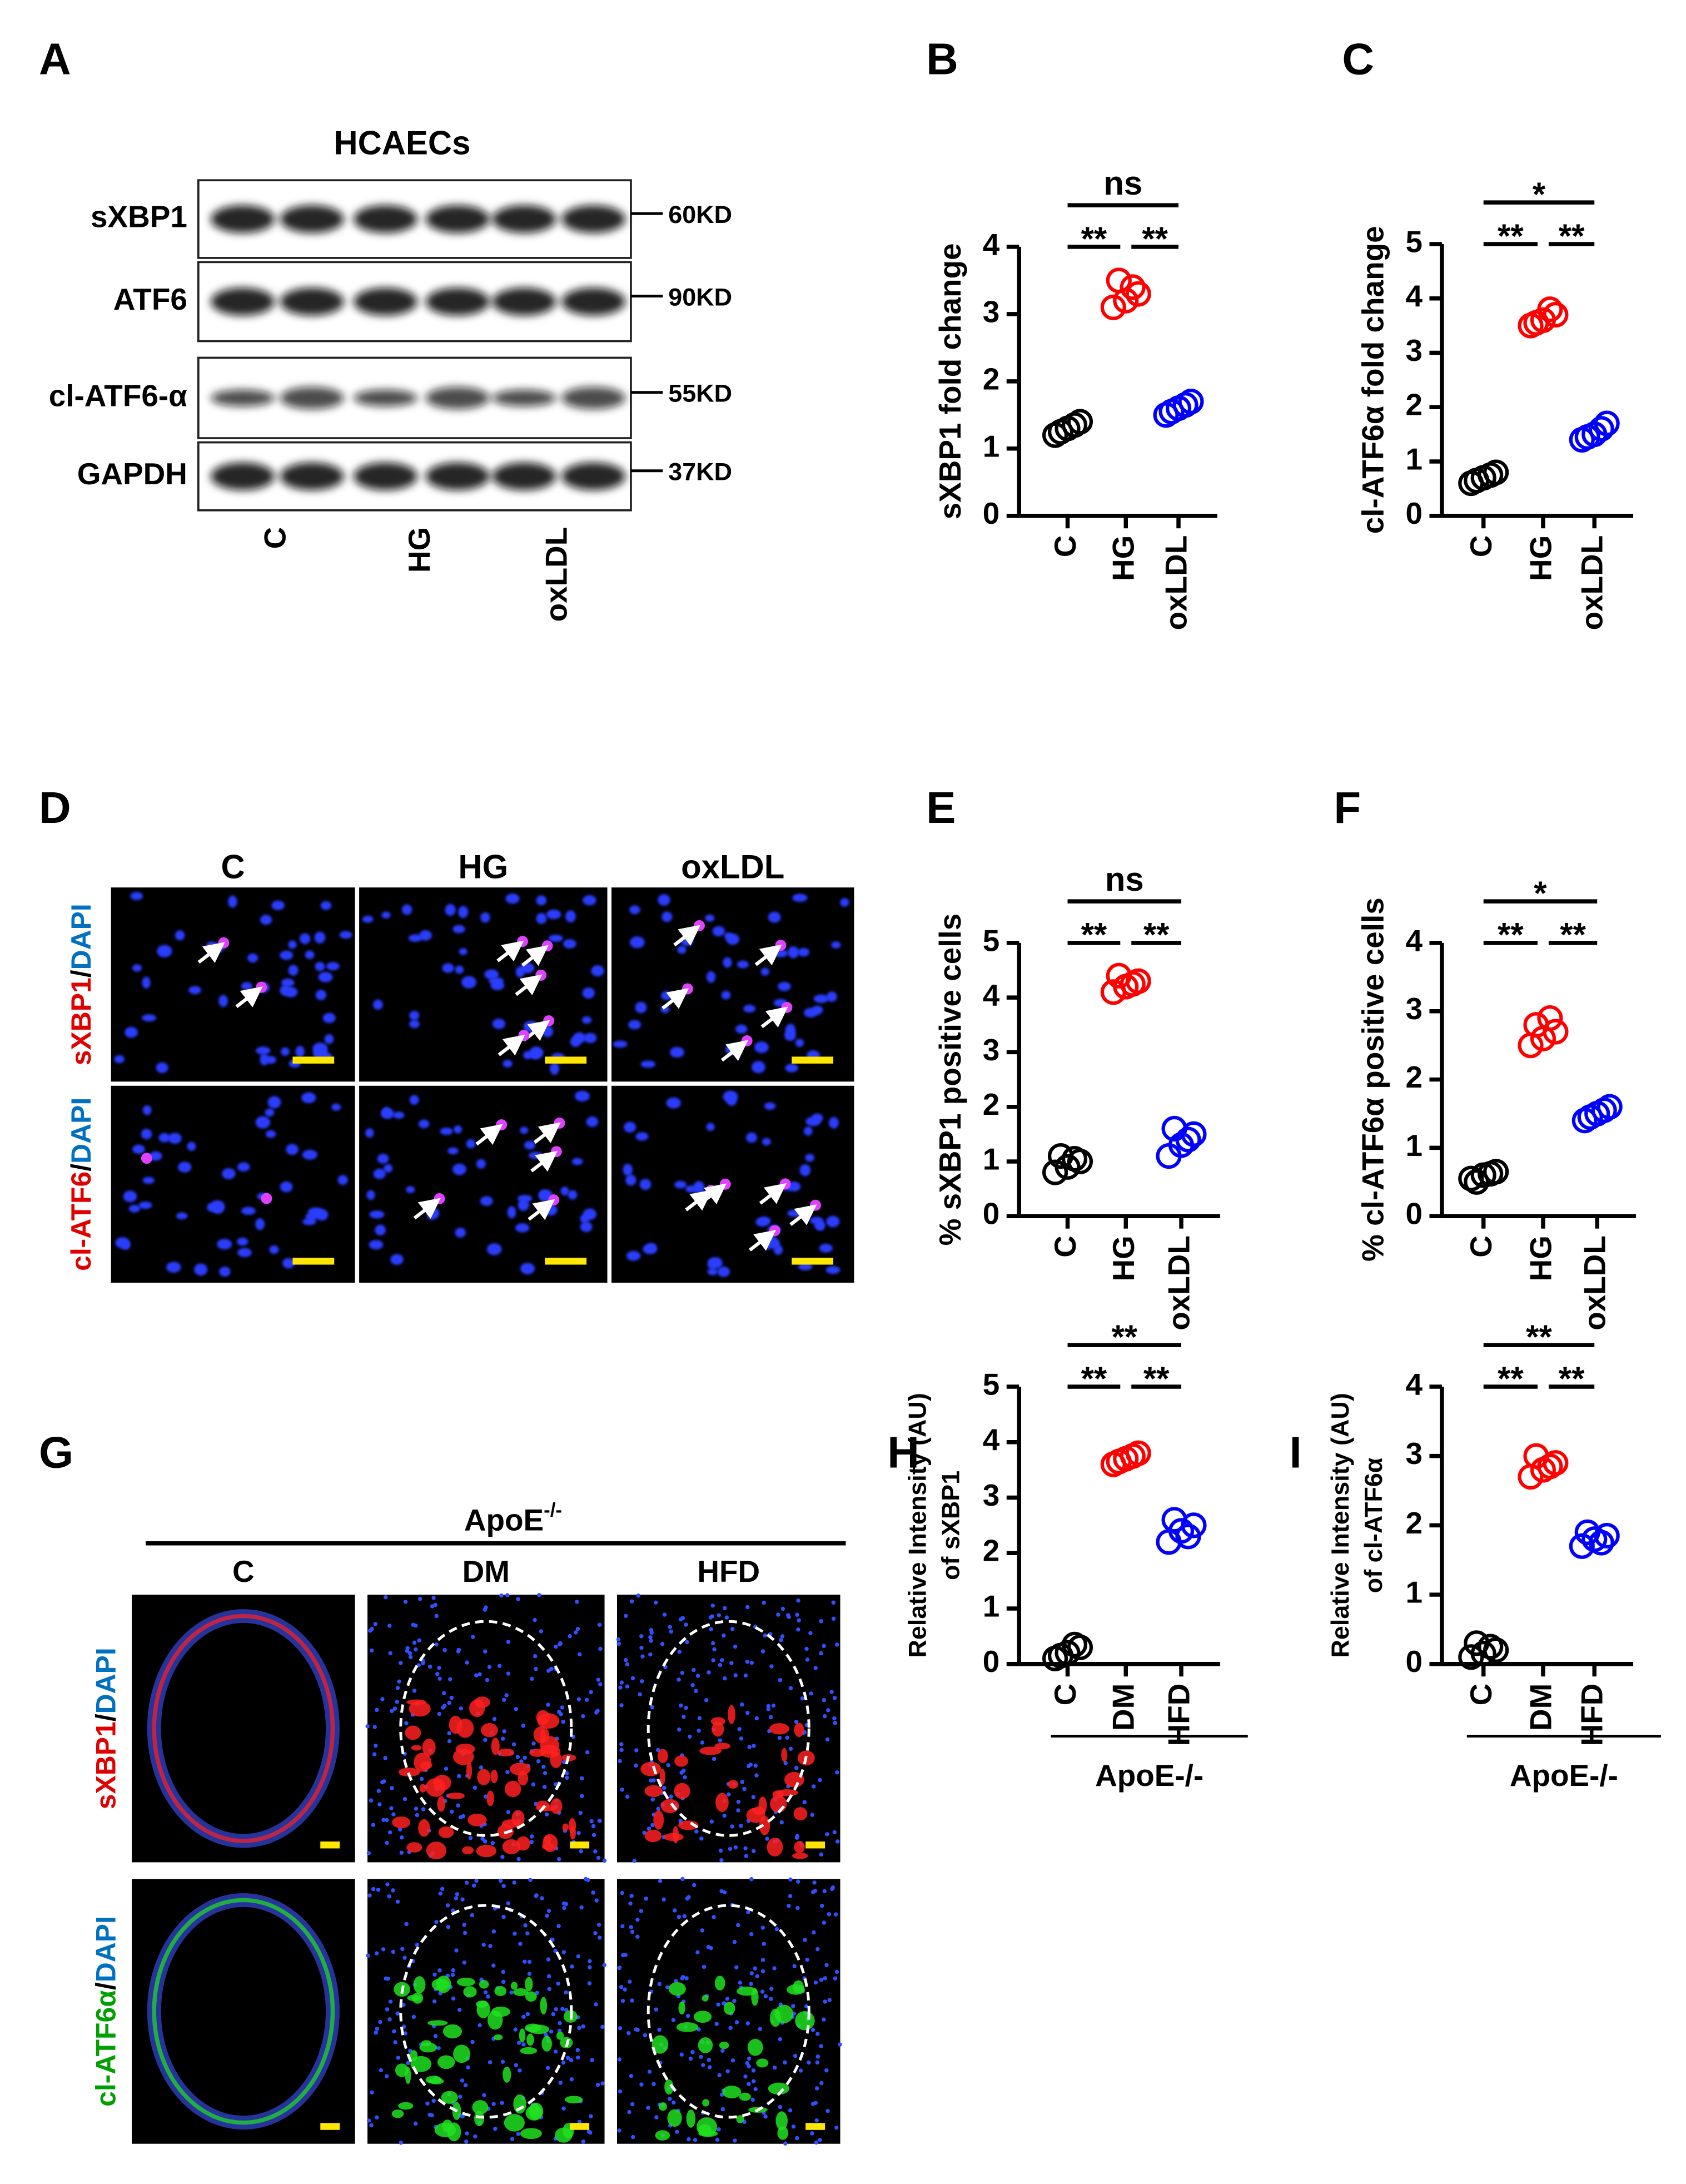 The height and width of the screenshot is (2184, 1686). What do you see at coordinates (813, 1060) in the screenshot?
I see `scale-bar` at bounding box center [813, 1060].